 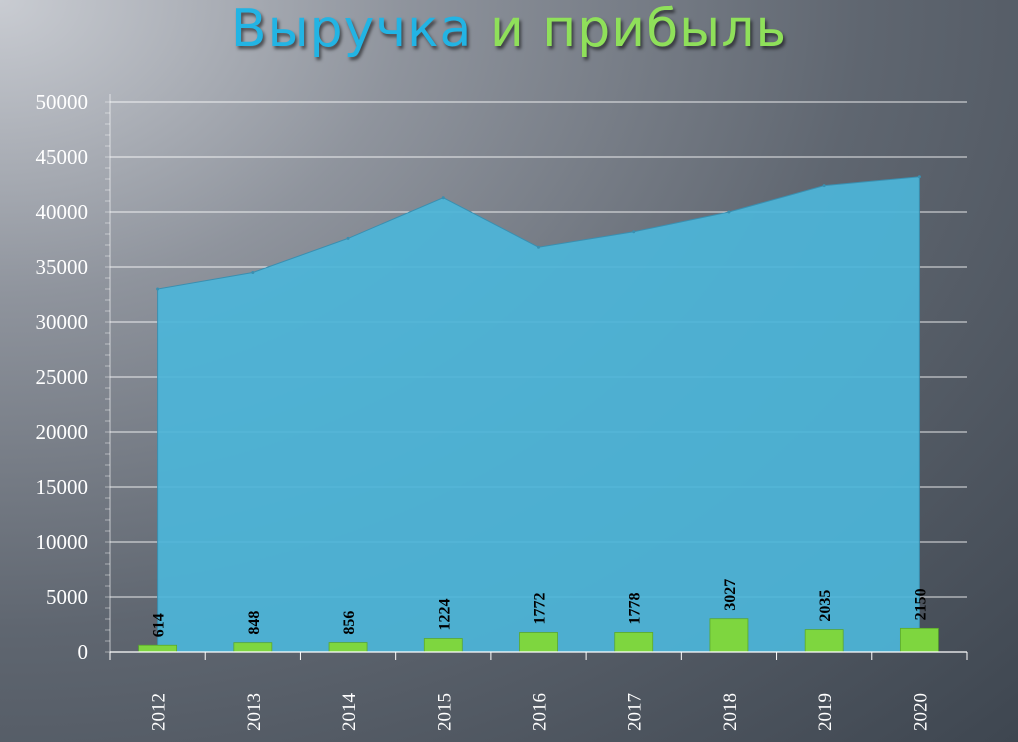 I want to click on y-tick-label: 20000, so click(x=62, y=432).